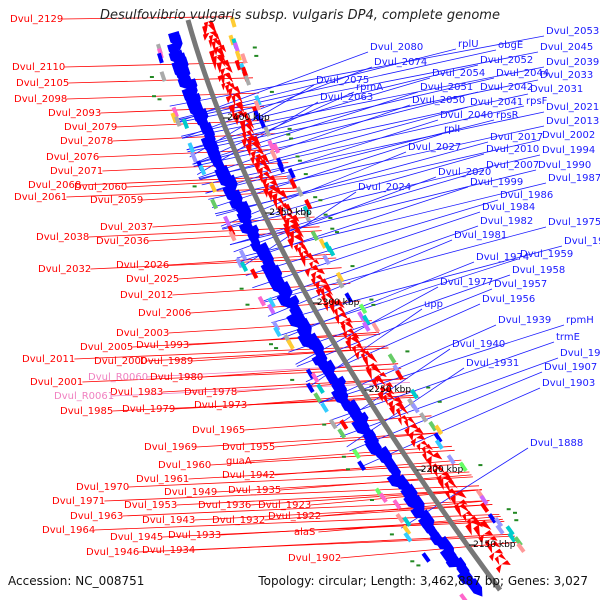  Describe the element at coordinates (556, 443) in the screenshot. I see `forward-gene-label: Dvul_1888` at that location.